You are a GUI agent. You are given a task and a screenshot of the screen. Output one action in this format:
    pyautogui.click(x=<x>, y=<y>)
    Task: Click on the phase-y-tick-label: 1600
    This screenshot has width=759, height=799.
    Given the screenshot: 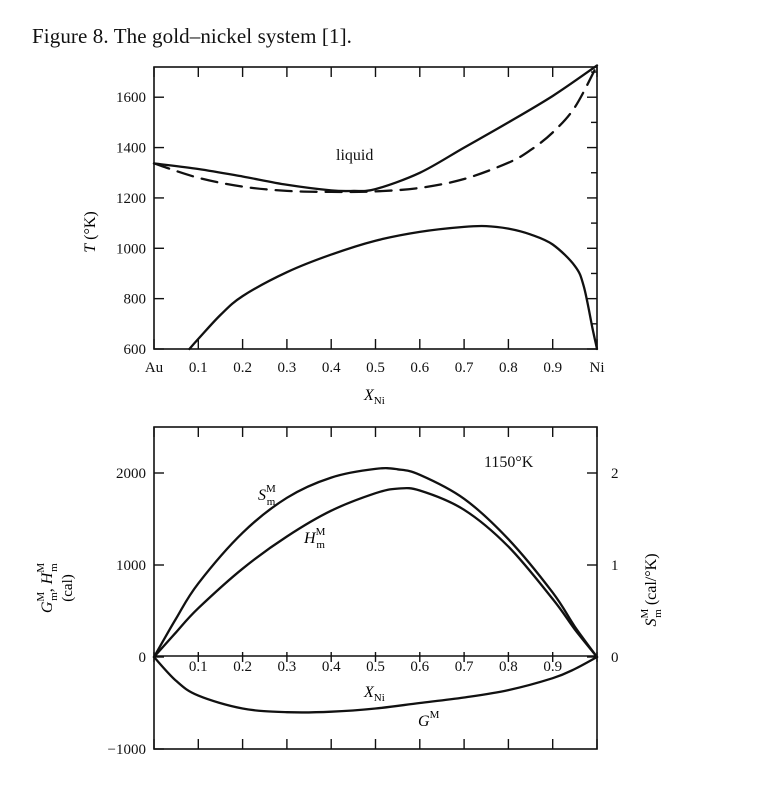 What is the action you would take?
    pyautogui.click(x=131, y=98)
    